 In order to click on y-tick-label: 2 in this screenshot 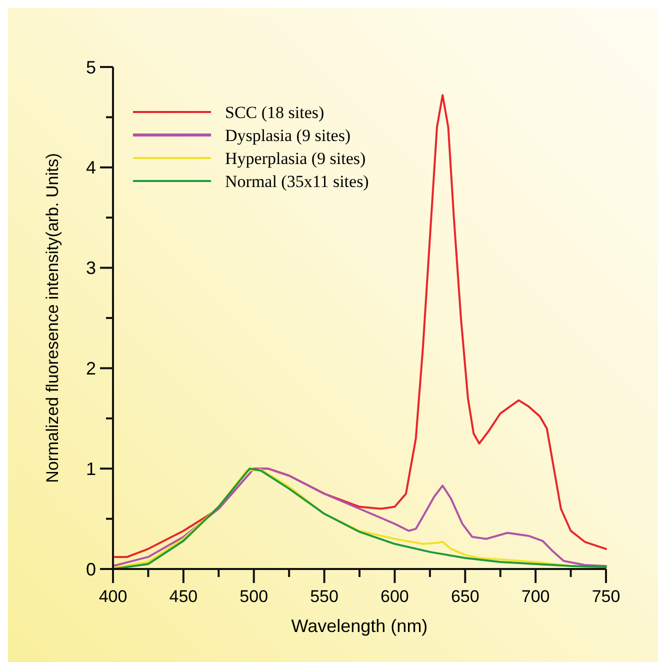, I will do `click(91, 368)`.